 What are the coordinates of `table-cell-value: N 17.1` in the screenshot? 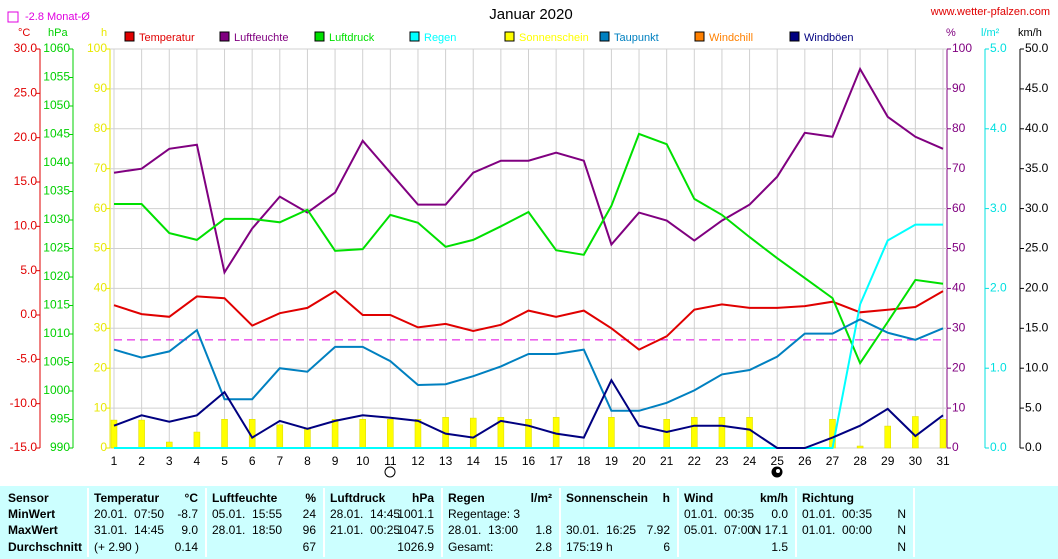 It's located at (771, 530).